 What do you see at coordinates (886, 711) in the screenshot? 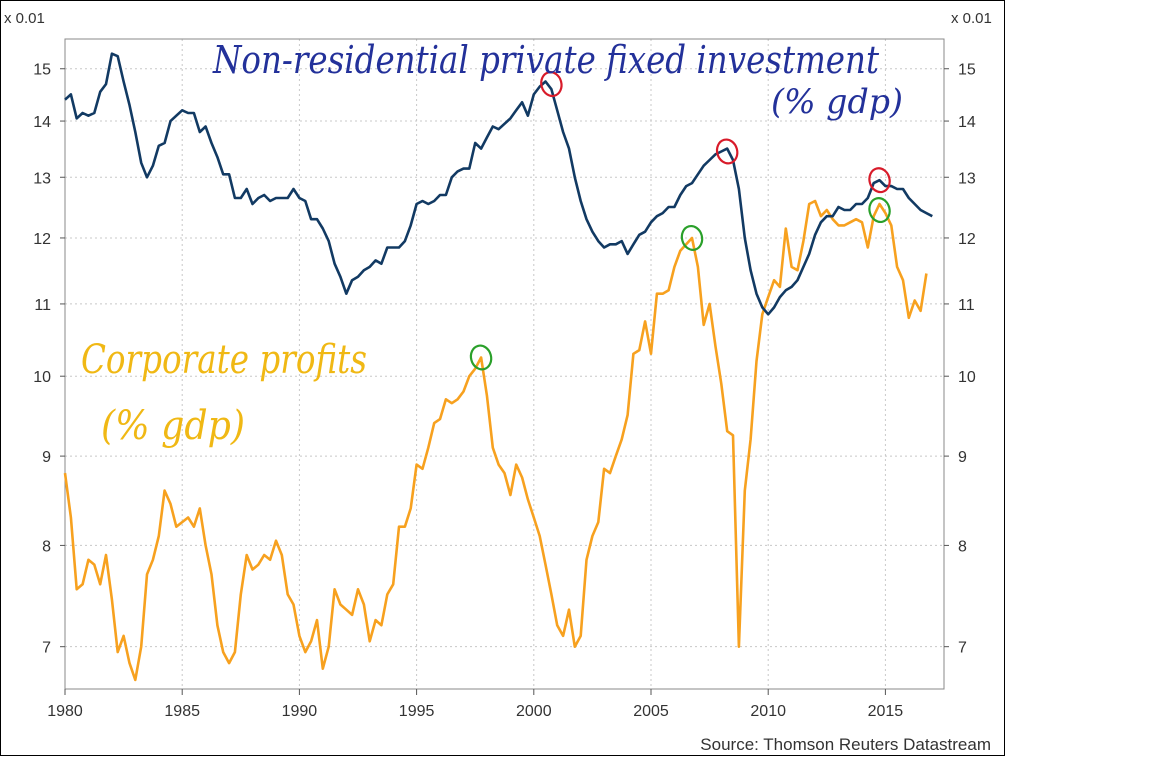
I see `x-tick-label: 2015` at bounding box center [886, 711].